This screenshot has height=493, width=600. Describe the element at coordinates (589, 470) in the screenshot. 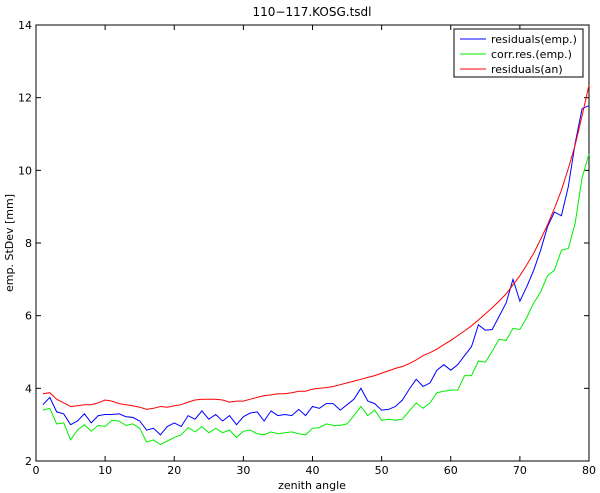

I see `x-tick-label: 80` at that location.